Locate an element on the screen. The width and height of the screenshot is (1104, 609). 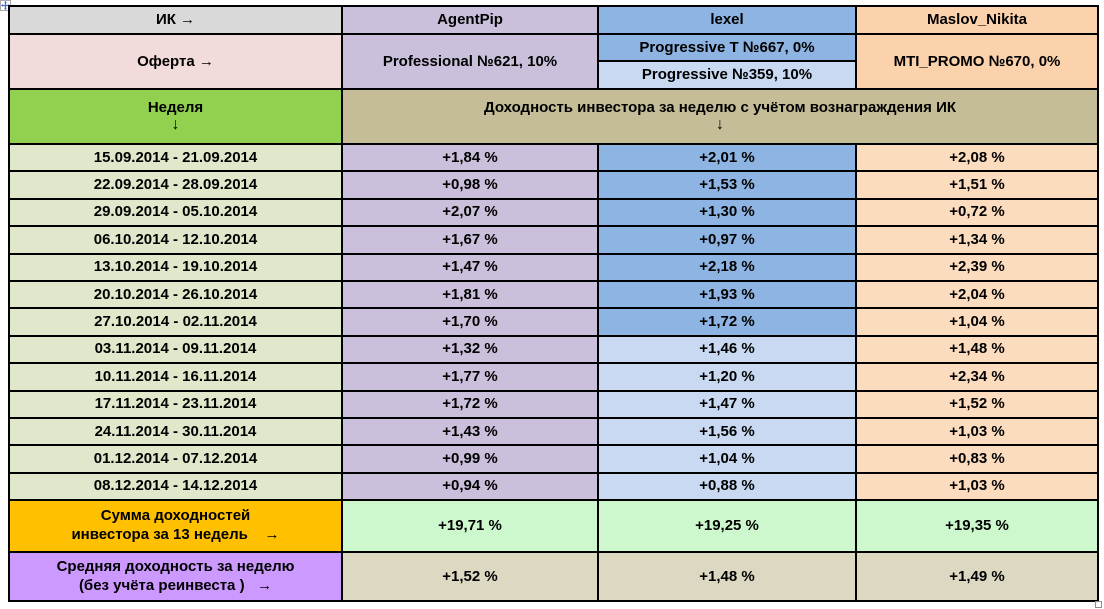
lexel-return-cell: +2,01 % is located at coordinates (727, 157).